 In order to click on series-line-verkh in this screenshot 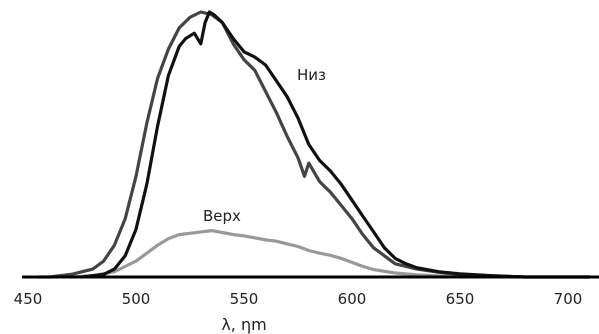, I will do `click(298, 254)`.